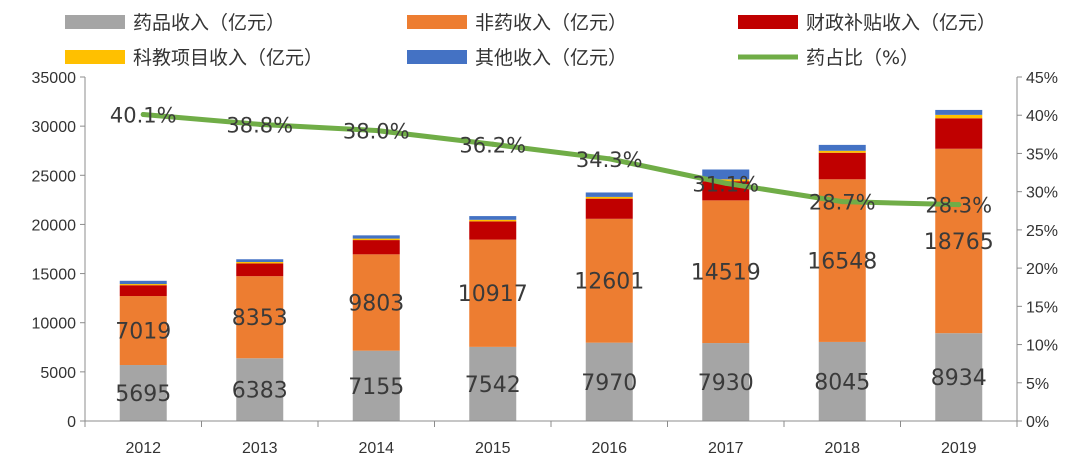 Image resolution: width=1080 pixels, height=473 pixels. I want to click on line-label-2016: 34.3%, so click(609, 160).